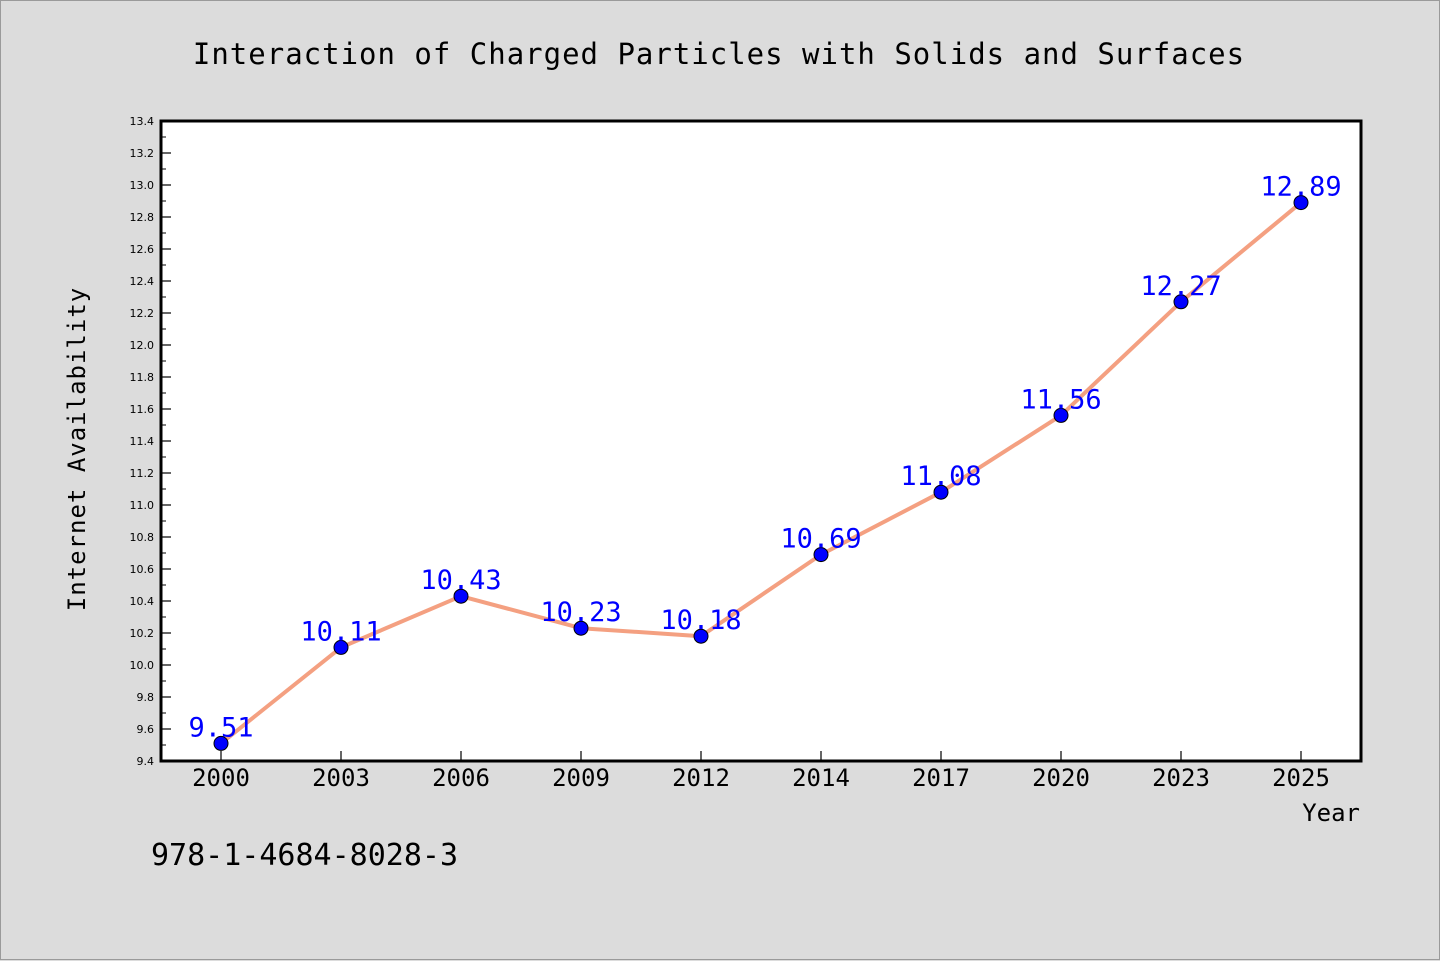 This screenshot has width=1440, height=961. I want to click on y-tick-label: 10.4, so click(142, 601).